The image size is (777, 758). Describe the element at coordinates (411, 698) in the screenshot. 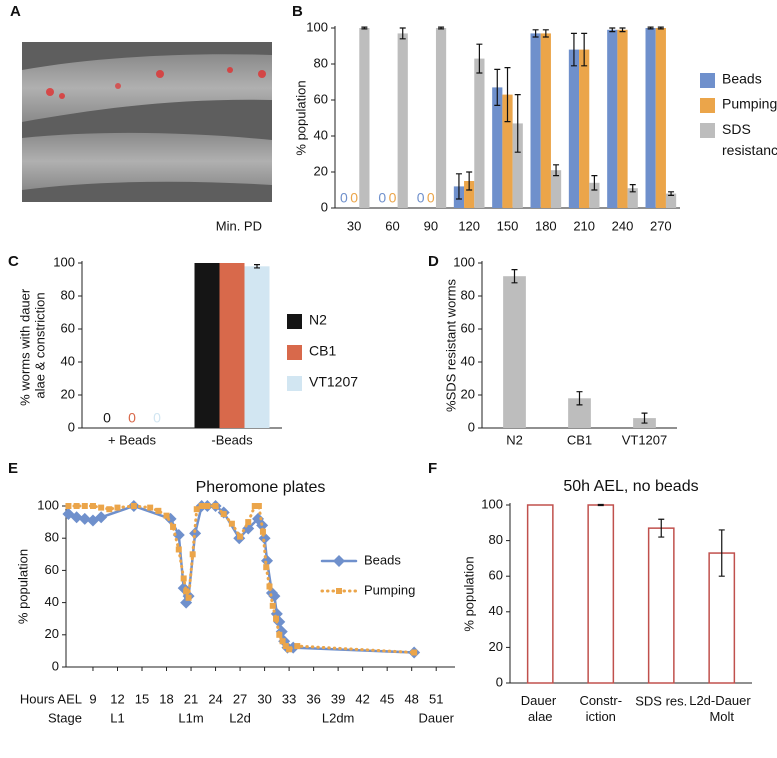

I see `x-tick-label: 48` at that location.